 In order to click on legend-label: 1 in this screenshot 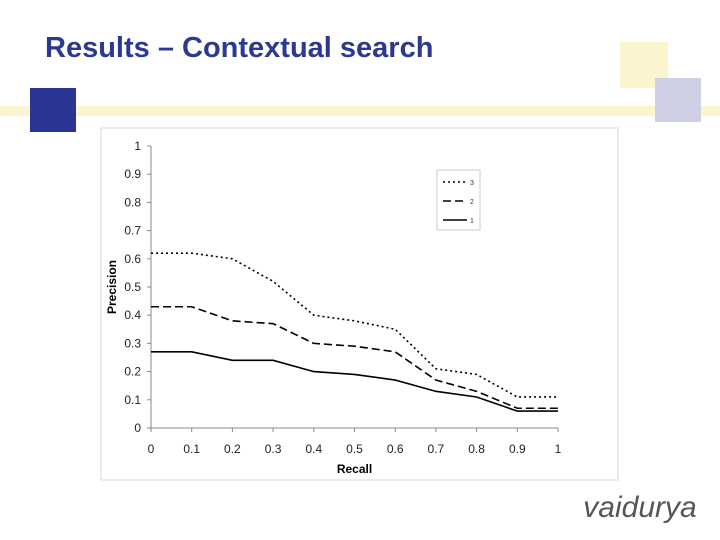, I will do `click(472, 221)`.